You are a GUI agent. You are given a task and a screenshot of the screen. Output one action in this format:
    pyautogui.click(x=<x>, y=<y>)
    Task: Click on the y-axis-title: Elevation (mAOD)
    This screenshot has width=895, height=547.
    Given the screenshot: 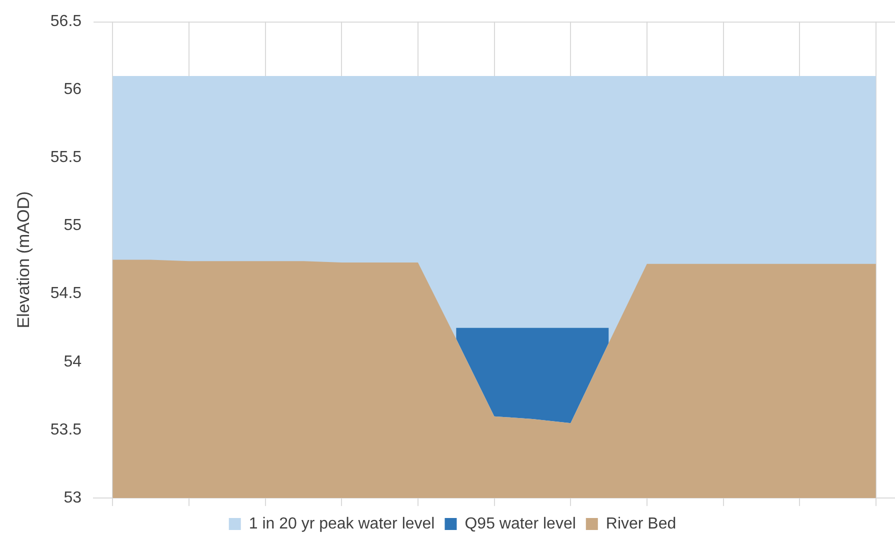 What is the action you would take?
    pyautogui.click(x=23, y=259)
    